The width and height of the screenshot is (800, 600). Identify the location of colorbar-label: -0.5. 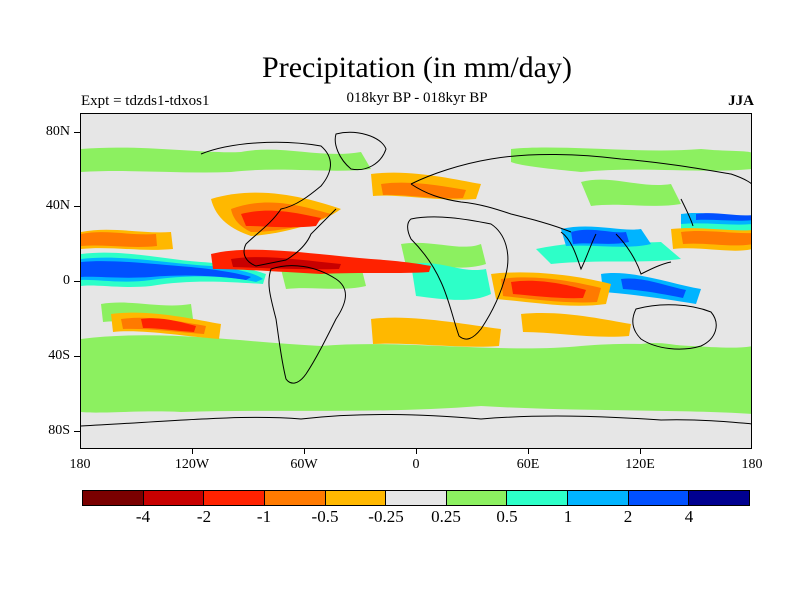
(325, 516).